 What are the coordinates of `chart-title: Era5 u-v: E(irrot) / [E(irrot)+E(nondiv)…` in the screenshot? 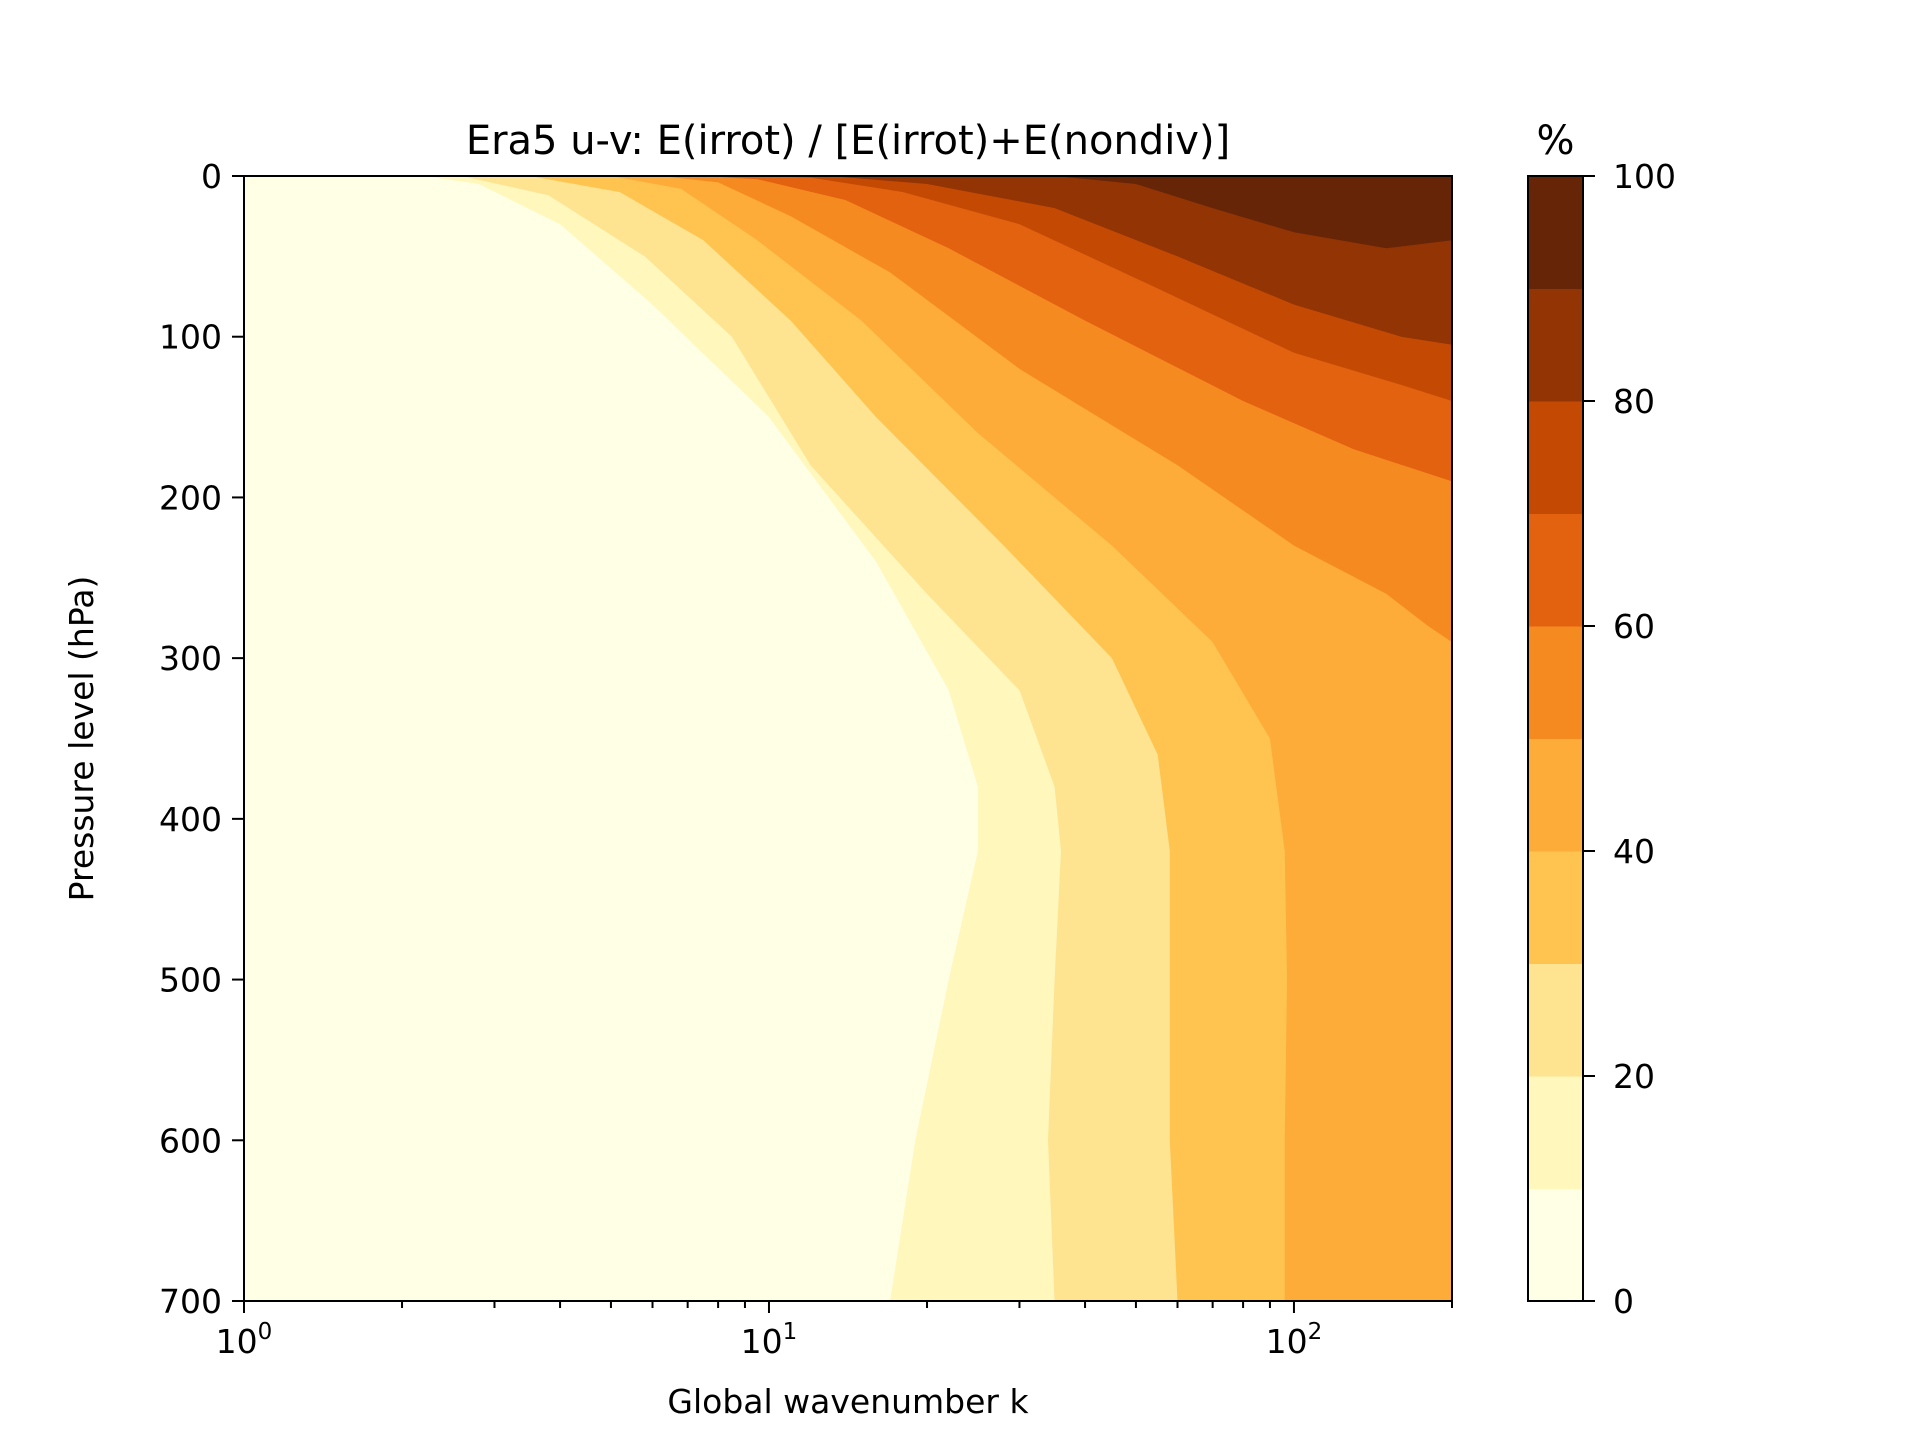 It's located at (848, 141).